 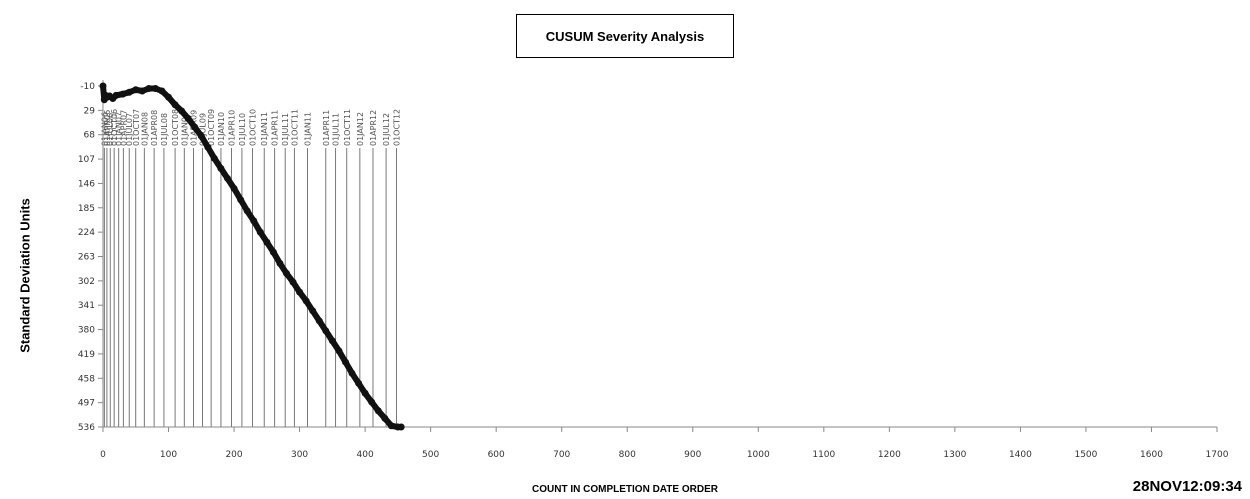 I want to click on date-marker-label: 01JAN07, so click(x=119, y=129).